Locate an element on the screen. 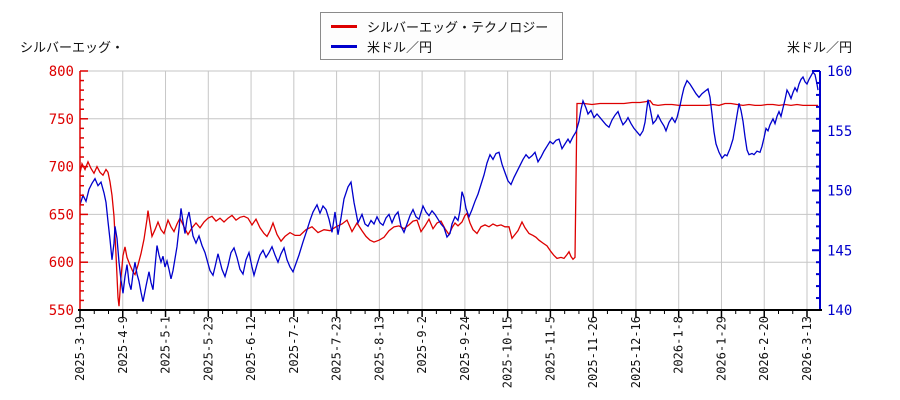 The image size is (900, 400). svg-text: 2026-2-20 is located at coordinates (764, 348).